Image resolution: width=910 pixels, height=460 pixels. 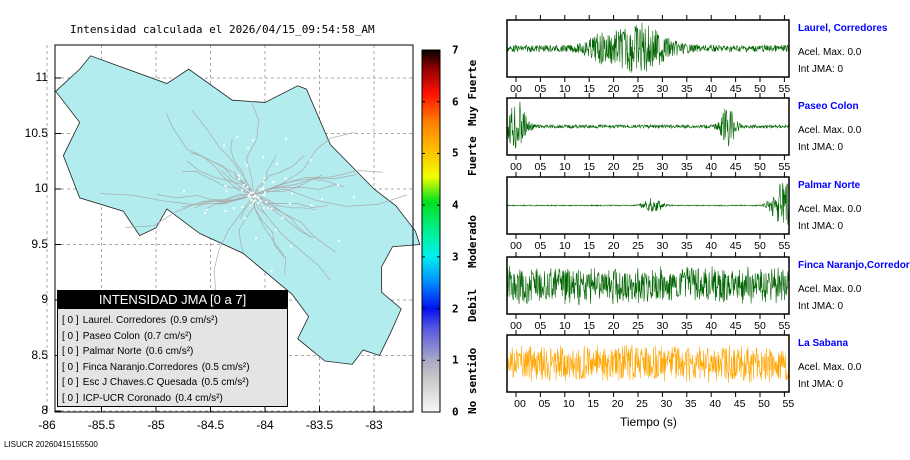 What do you see at coordinates (735, 89) in the screenshot?
I see `time-tick-label: 45` at bounding box center [735, 89].